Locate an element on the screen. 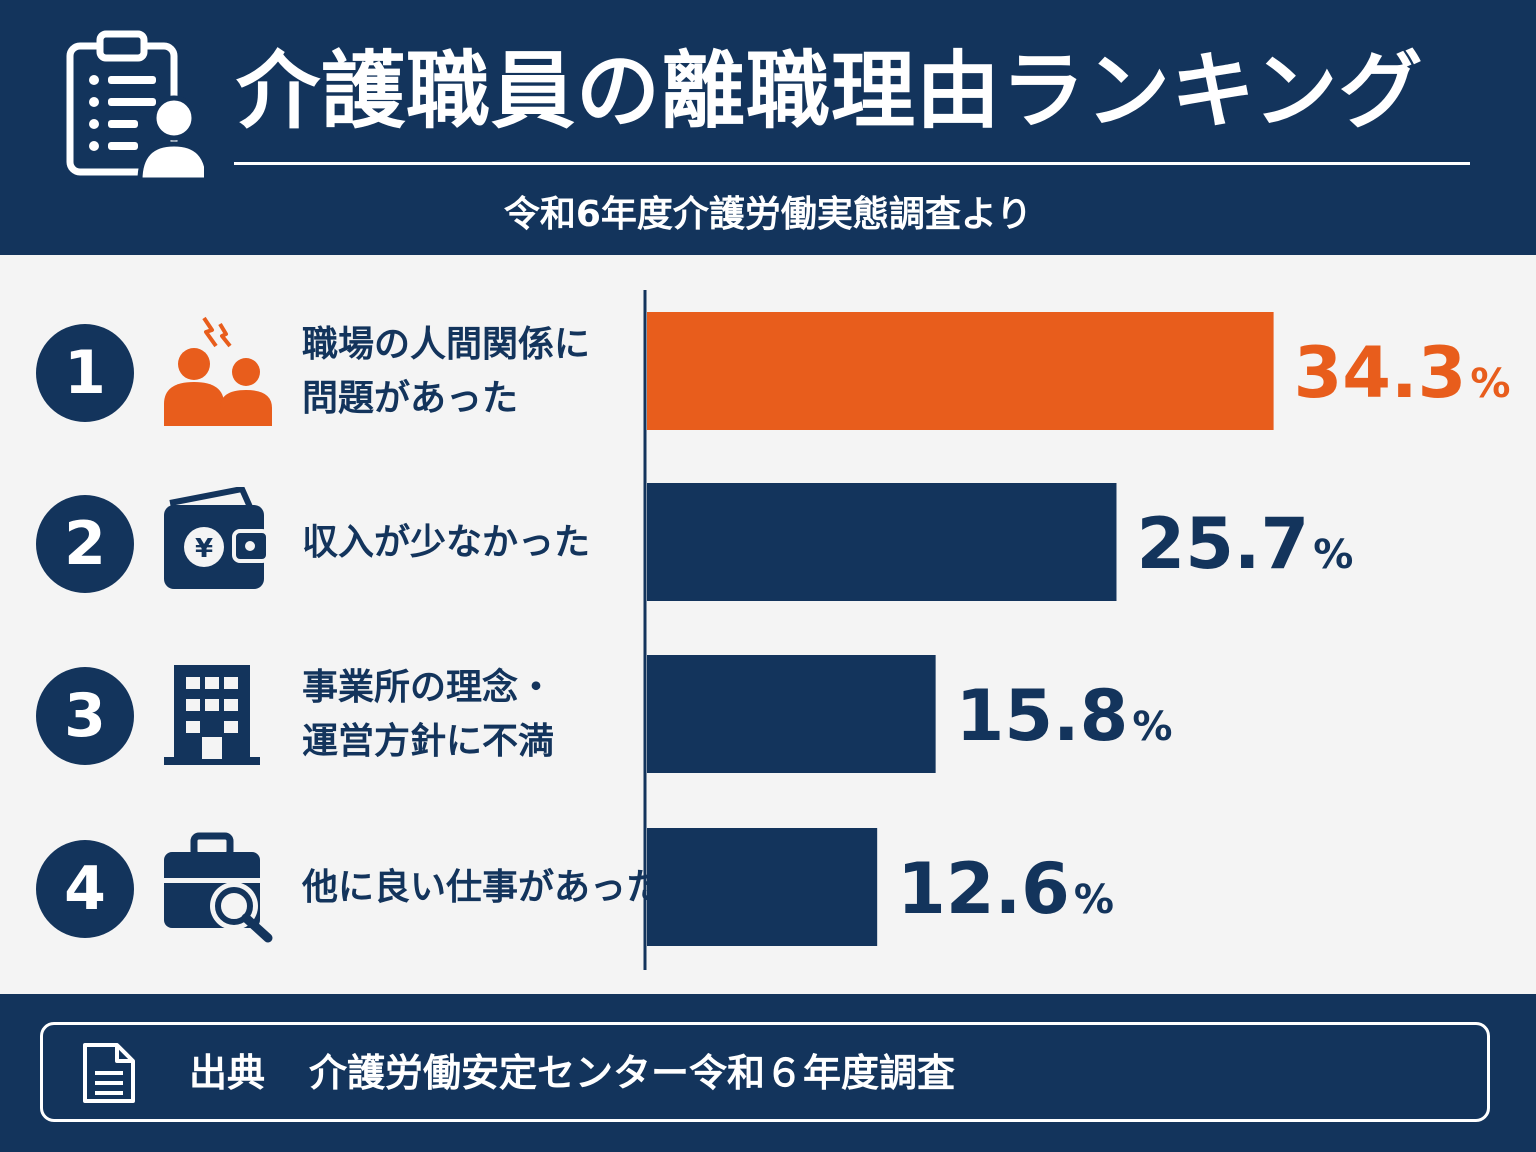 The height and width of the screenshot is (1152, 1536). wallet-yen-icon: ¥ is located at coordinates (217, 538).